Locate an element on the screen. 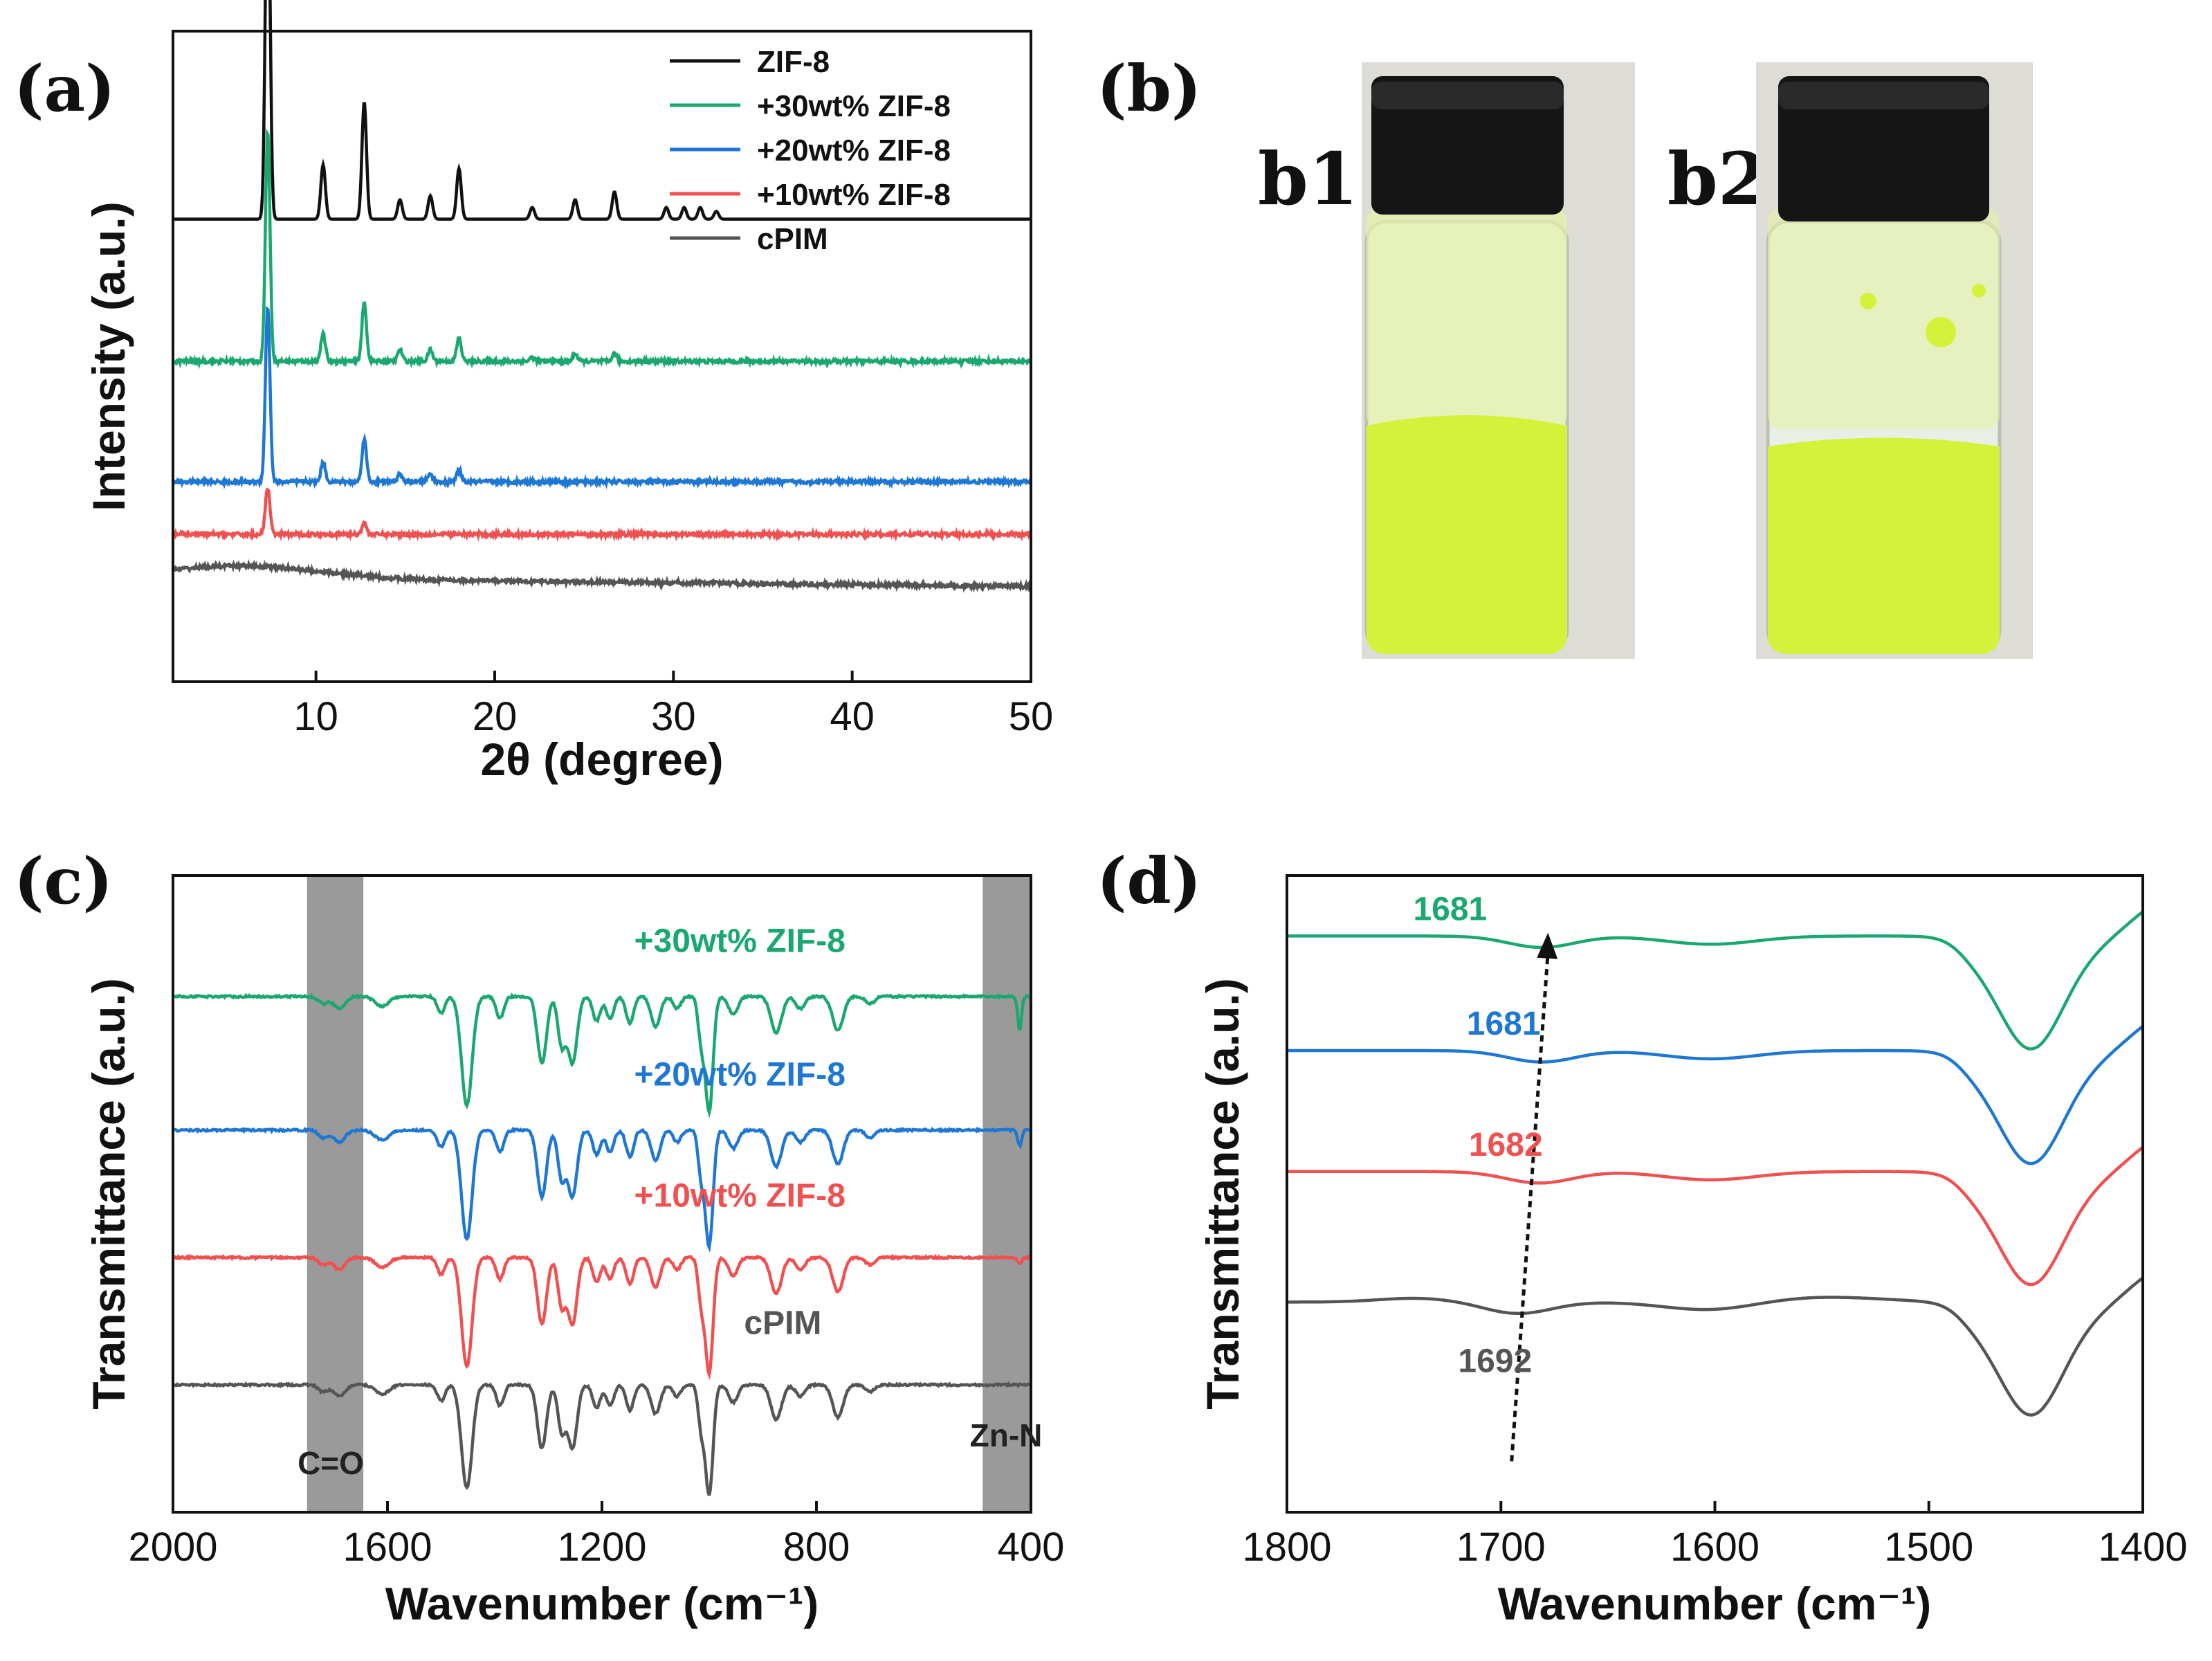 The image size is (2212, 1661). photo-b1 is located at coordinates (1498, 360).